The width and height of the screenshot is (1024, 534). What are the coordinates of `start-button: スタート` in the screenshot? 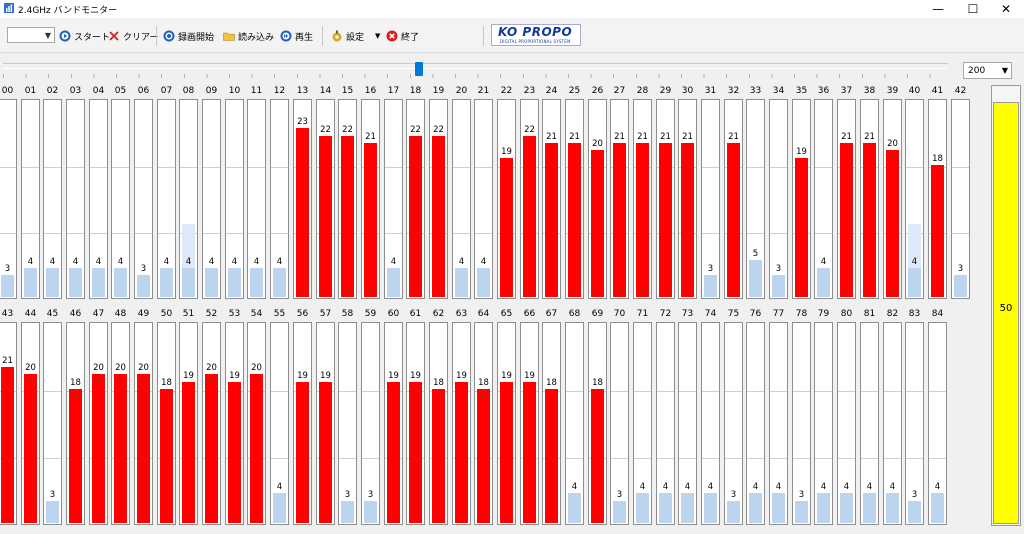 It's located at (84, 36).